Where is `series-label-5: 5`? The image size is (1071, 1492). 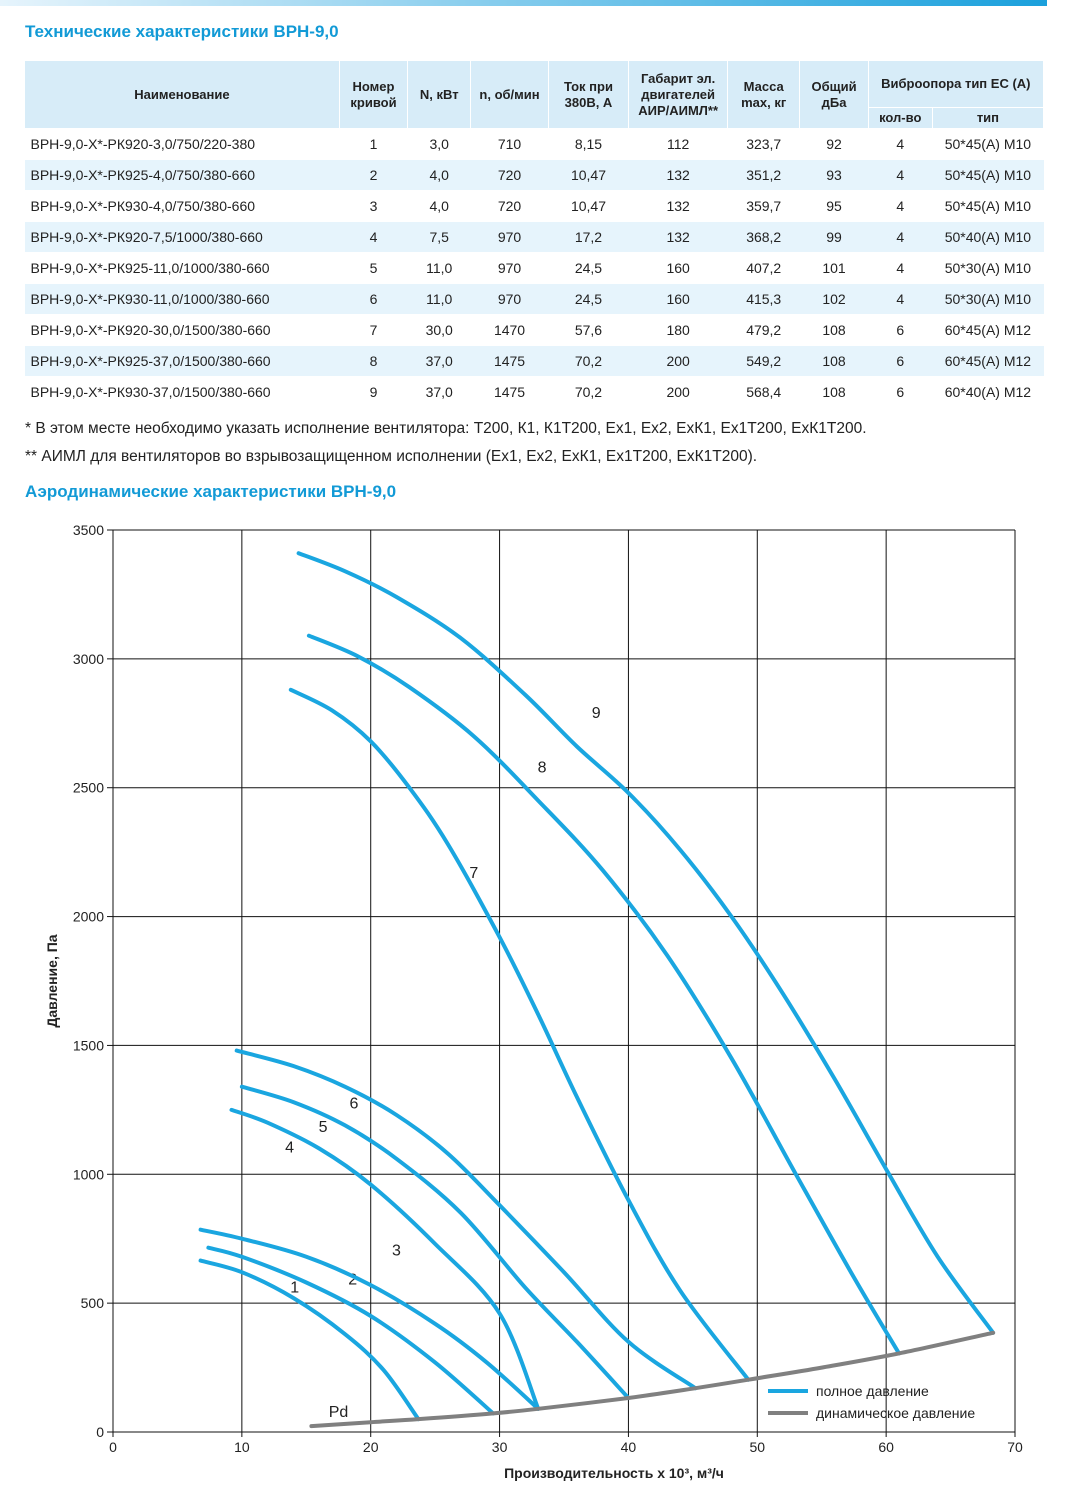 series-label-5: 5 is located at coordinates (323, 1127).